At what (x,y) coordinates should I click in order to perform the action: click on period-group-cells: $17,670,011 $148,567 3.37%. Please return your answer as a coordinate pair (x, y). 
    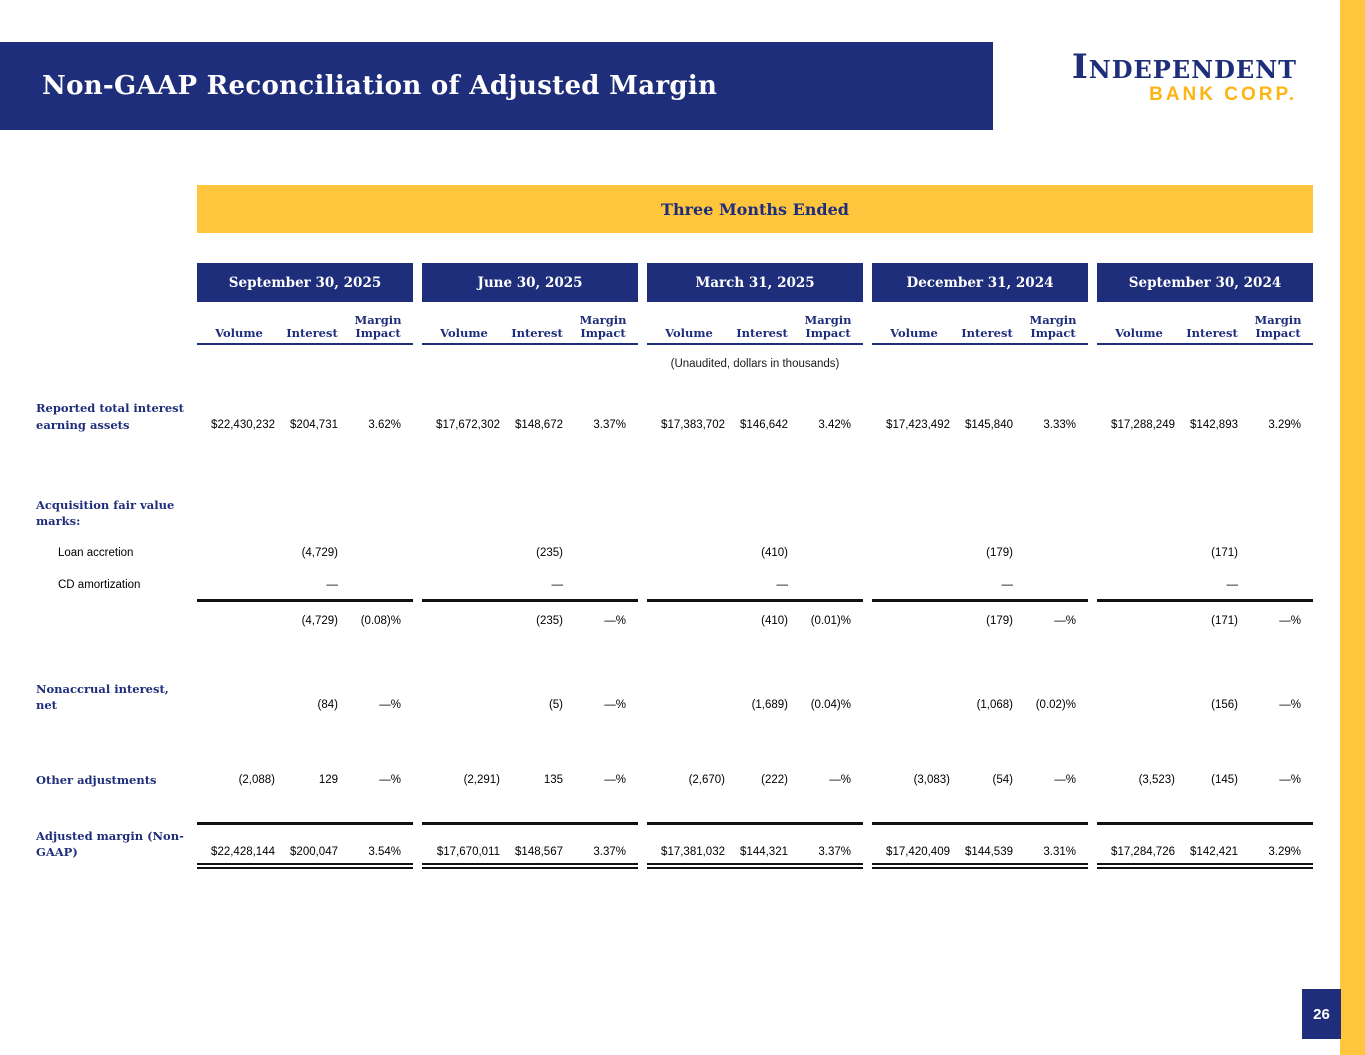
    Looking at the image, I should click on (530, 846).